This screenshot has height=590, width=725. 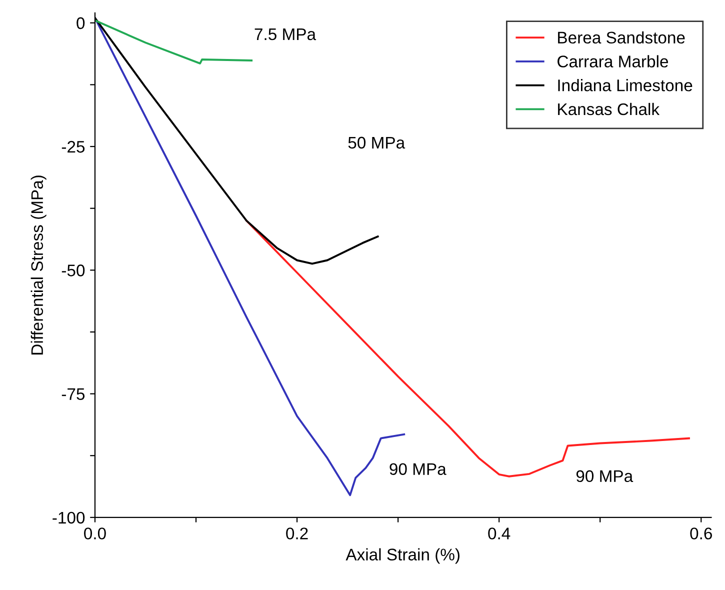 I want to click on line-series, so click(x=173, y=41).